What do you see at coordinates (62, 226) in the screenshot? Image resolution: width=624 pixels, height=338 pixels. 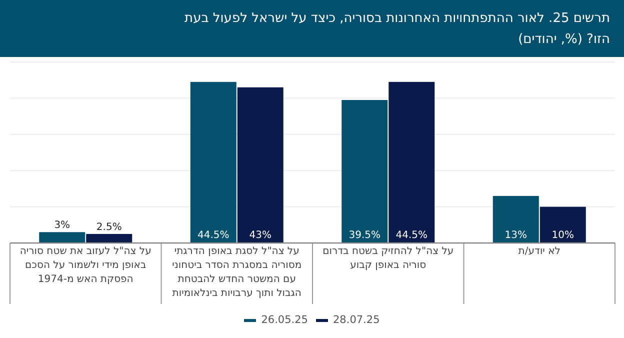 I see `data-label: 3%` at bounding box center [62, 226].